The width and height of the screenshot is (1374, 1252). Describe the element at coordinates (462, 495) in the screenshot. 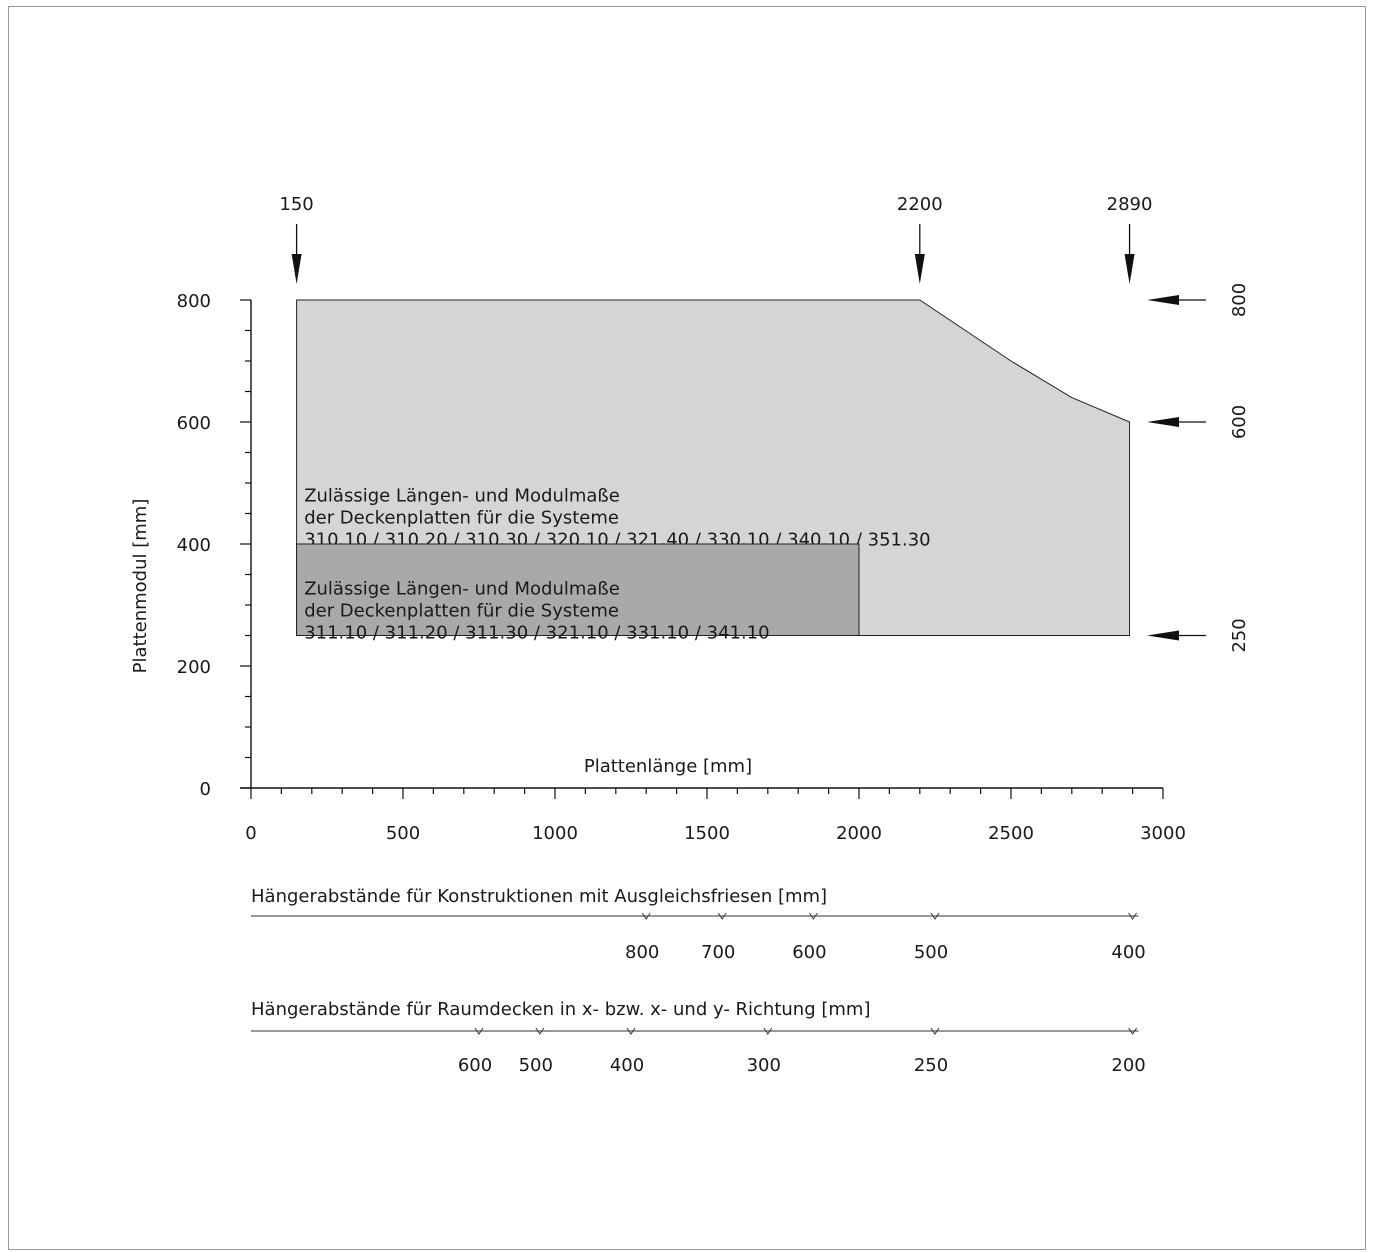

I see `region-1-label-line-1: Zulässige Längen- und Modulmaße` at that location.